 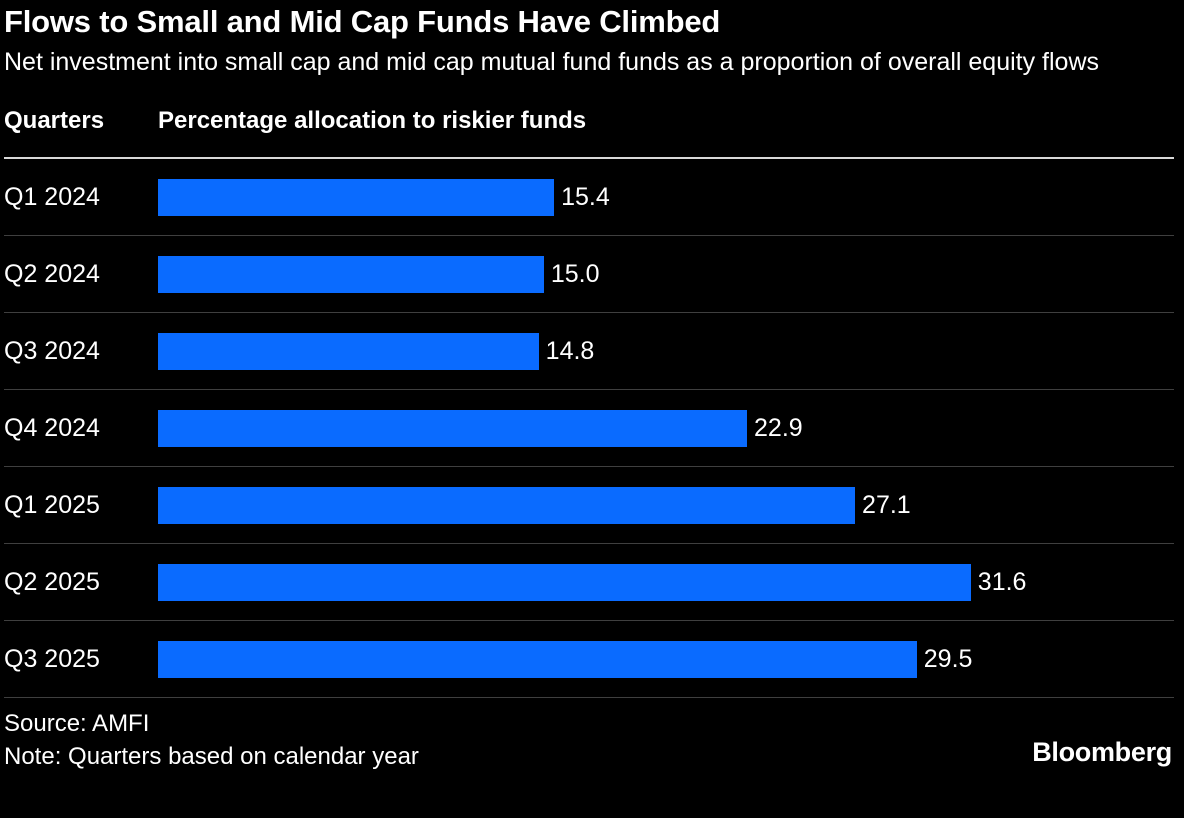 What do you see at coordinates (570, 350) in the screenshot?
I see `bar-value: 14.8` at bounding box center [570, 350].